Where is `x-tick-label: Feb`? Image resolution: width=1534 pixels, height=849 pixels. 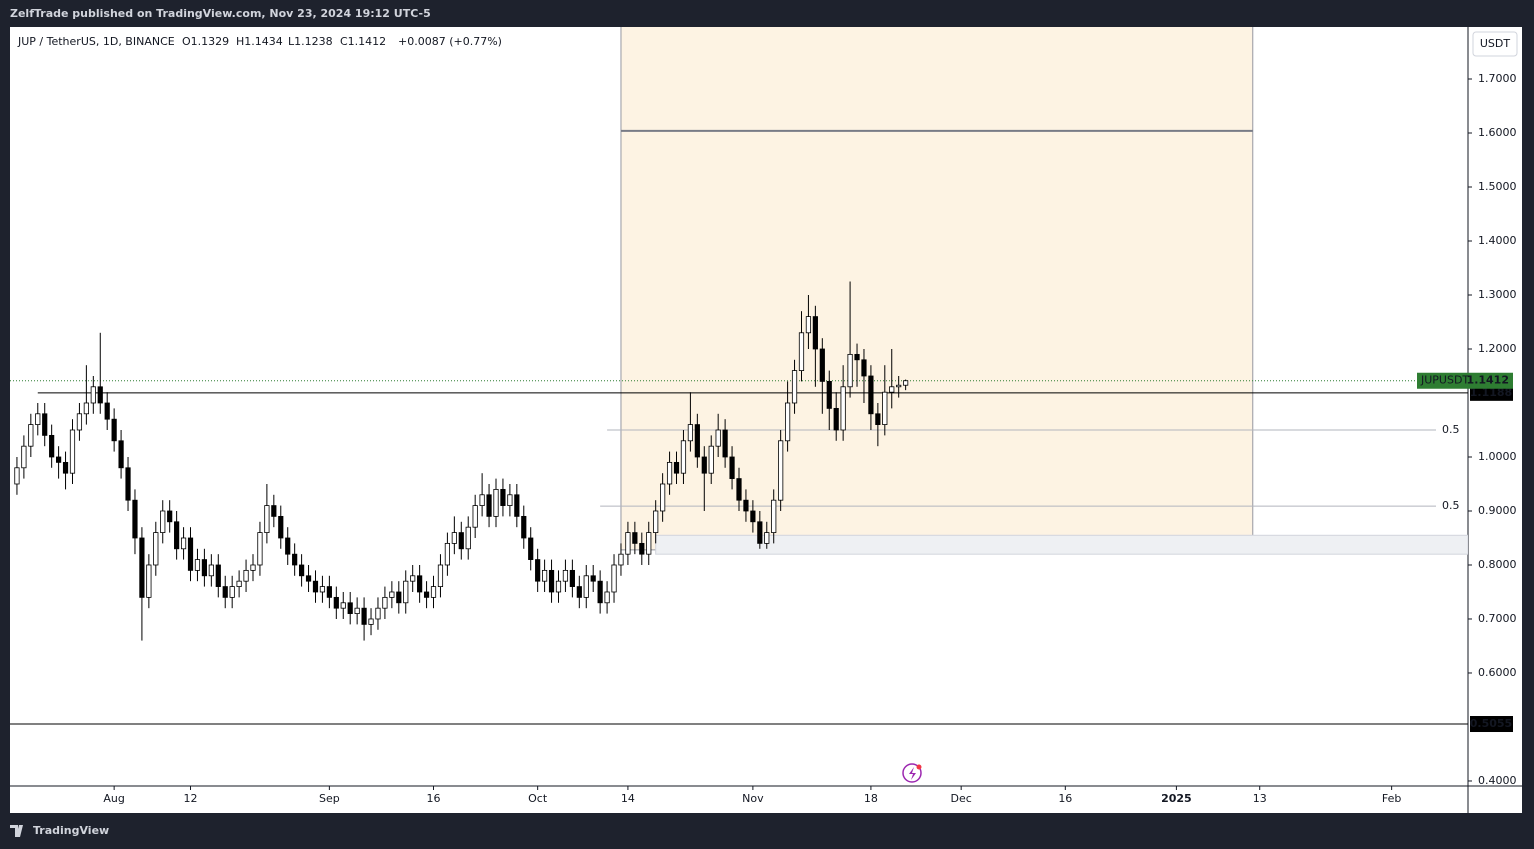 x-tick-label: Feb is located at coordinates (1391, 798).